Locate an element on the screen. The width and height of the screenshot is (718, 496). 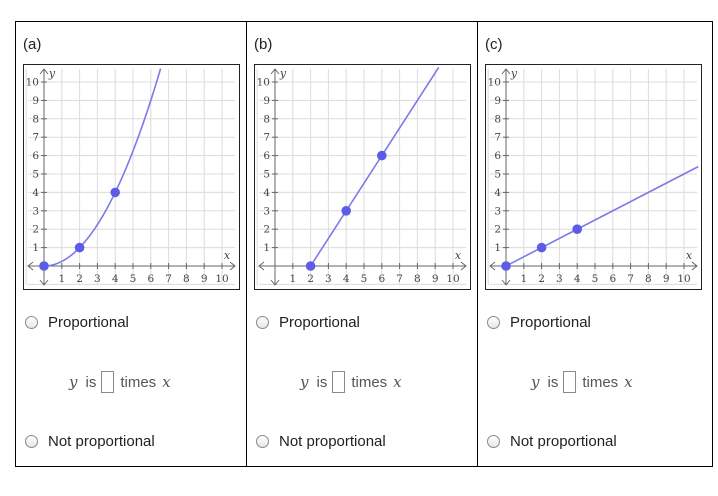
graph-b: 1 2 3 4 5 6 7 8 9 10 1 2 3 4 5 6 7 8 9 10 x y is located at coordinates (362, 177).